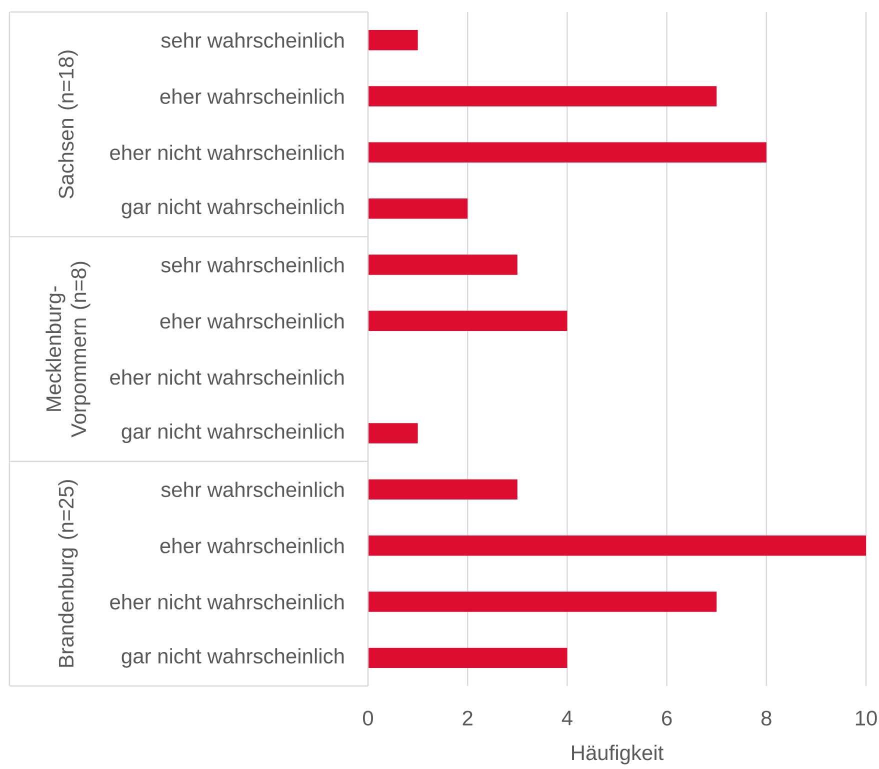  Describe the element at coordinates (667, 718) in the screenshot. I see `x-tick-label: 6` at that location.